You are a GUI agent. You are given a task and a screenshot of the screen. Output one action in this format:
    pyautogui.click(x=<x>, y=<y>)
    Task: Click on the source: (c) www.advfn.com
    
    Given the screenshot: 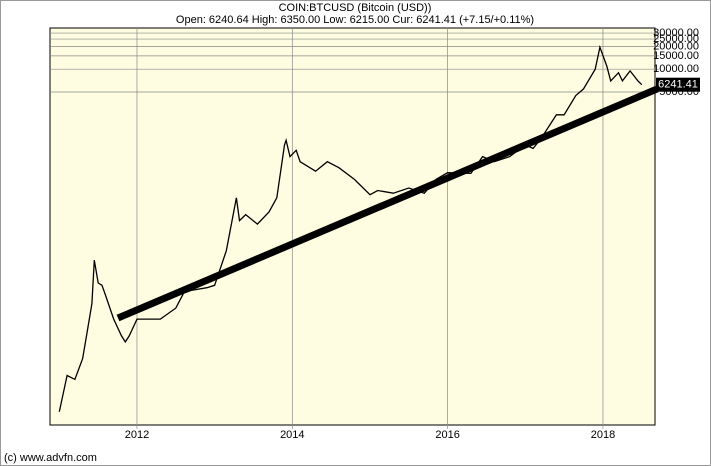 What is the action you would take?
    pyautogui.click(x=50, y=458)
    